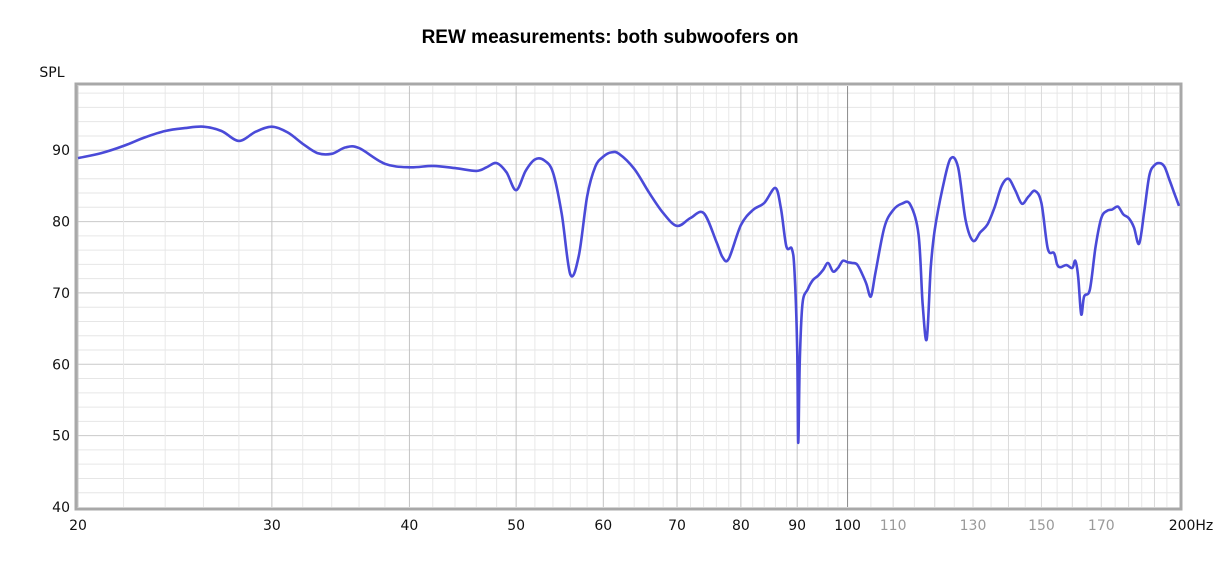 The image size is (1220, 564). I want to click on x-tick-label: 30, so click(272, 526).